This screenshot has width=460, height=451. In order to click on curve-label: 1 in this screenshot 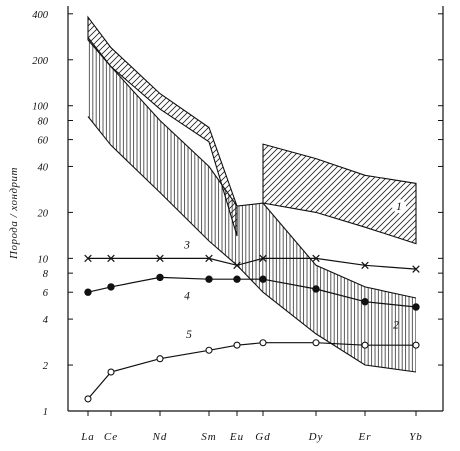, I will do `click(399, 207)`.